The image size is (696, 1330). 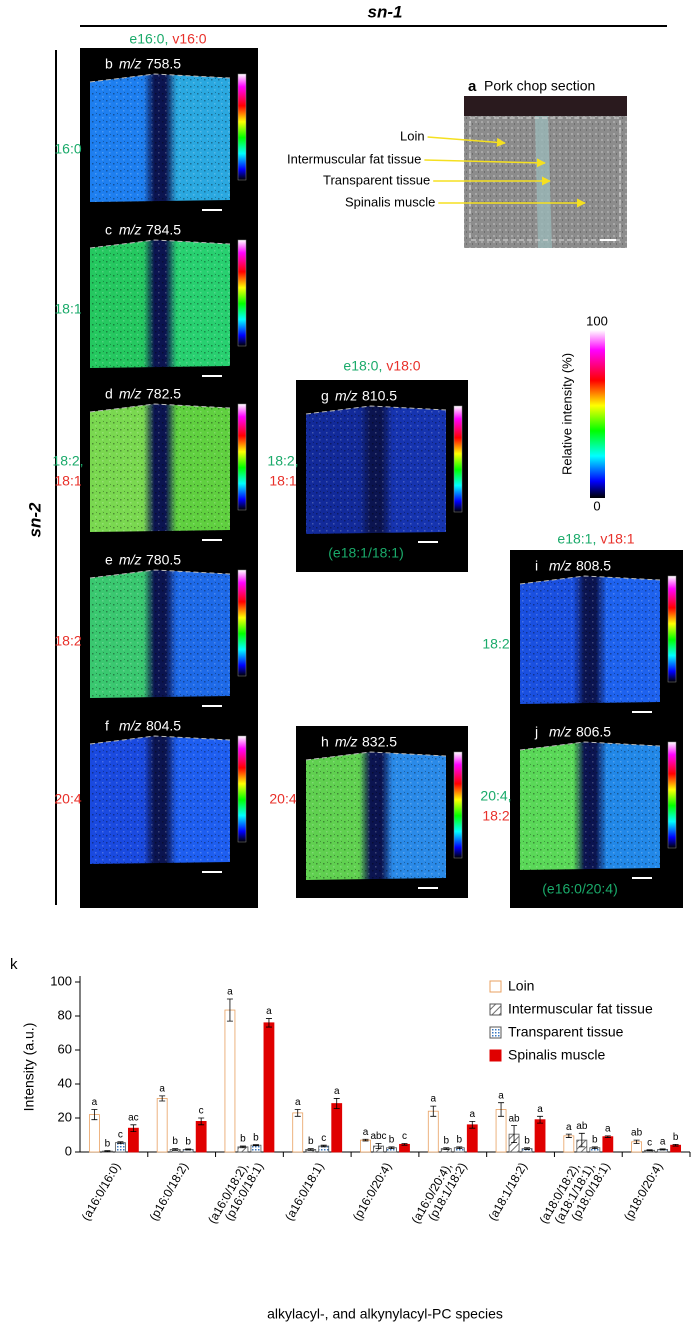 I want to click on colorbar-min: 0, so click(x=596, y=505).